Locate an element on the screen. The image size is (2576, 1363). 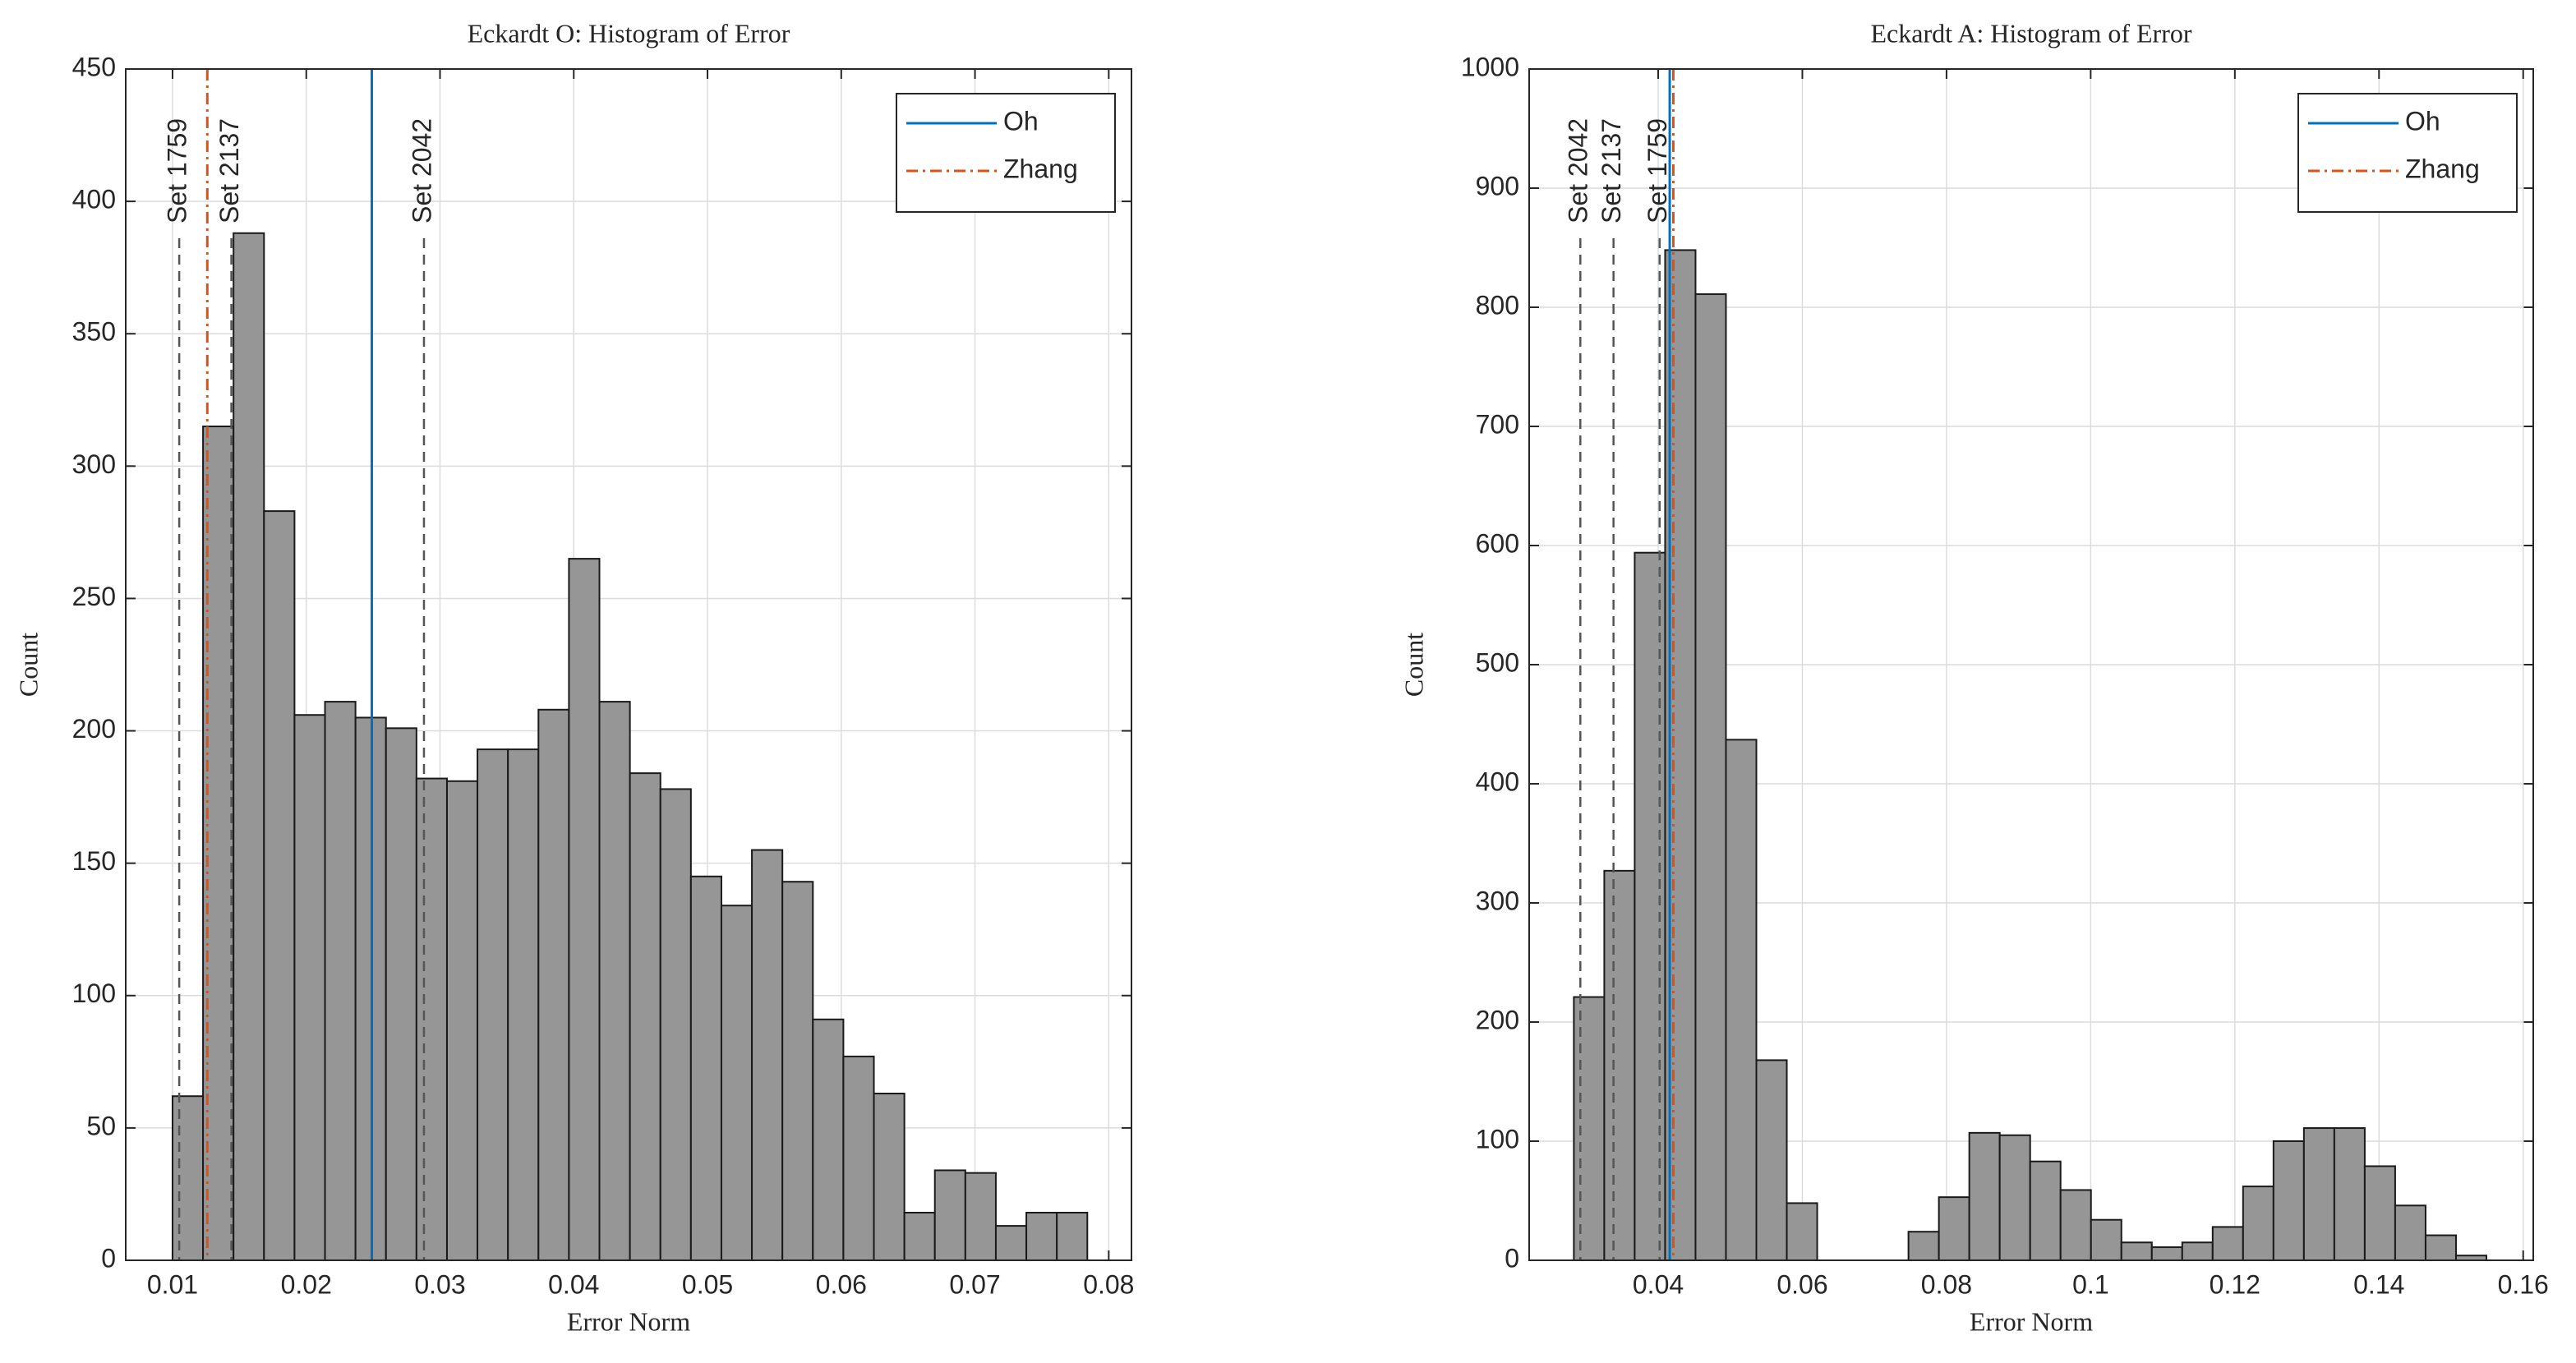
x-tick-label: 0.1 is located at coordinates (2090, 1284).